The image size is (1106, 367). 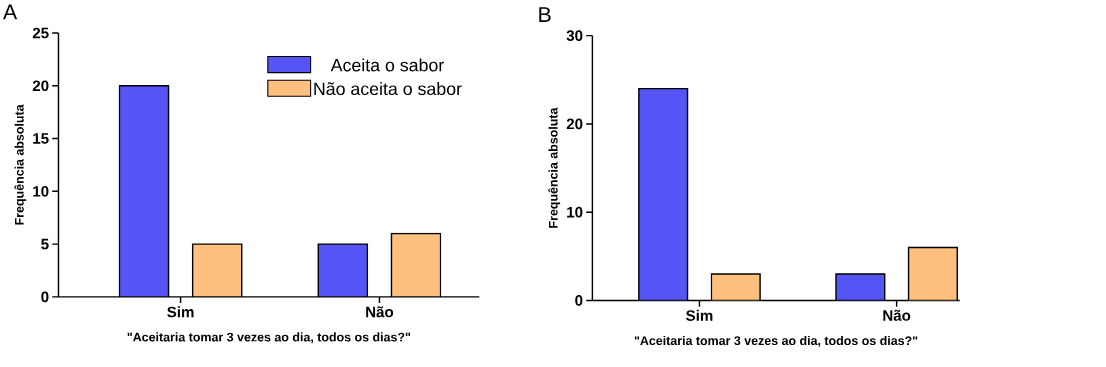 What do you see at coordinates (387, 65) in the screenshot?
I see `legend-label: Aceita o sabor` at bounding box center [387, 65].